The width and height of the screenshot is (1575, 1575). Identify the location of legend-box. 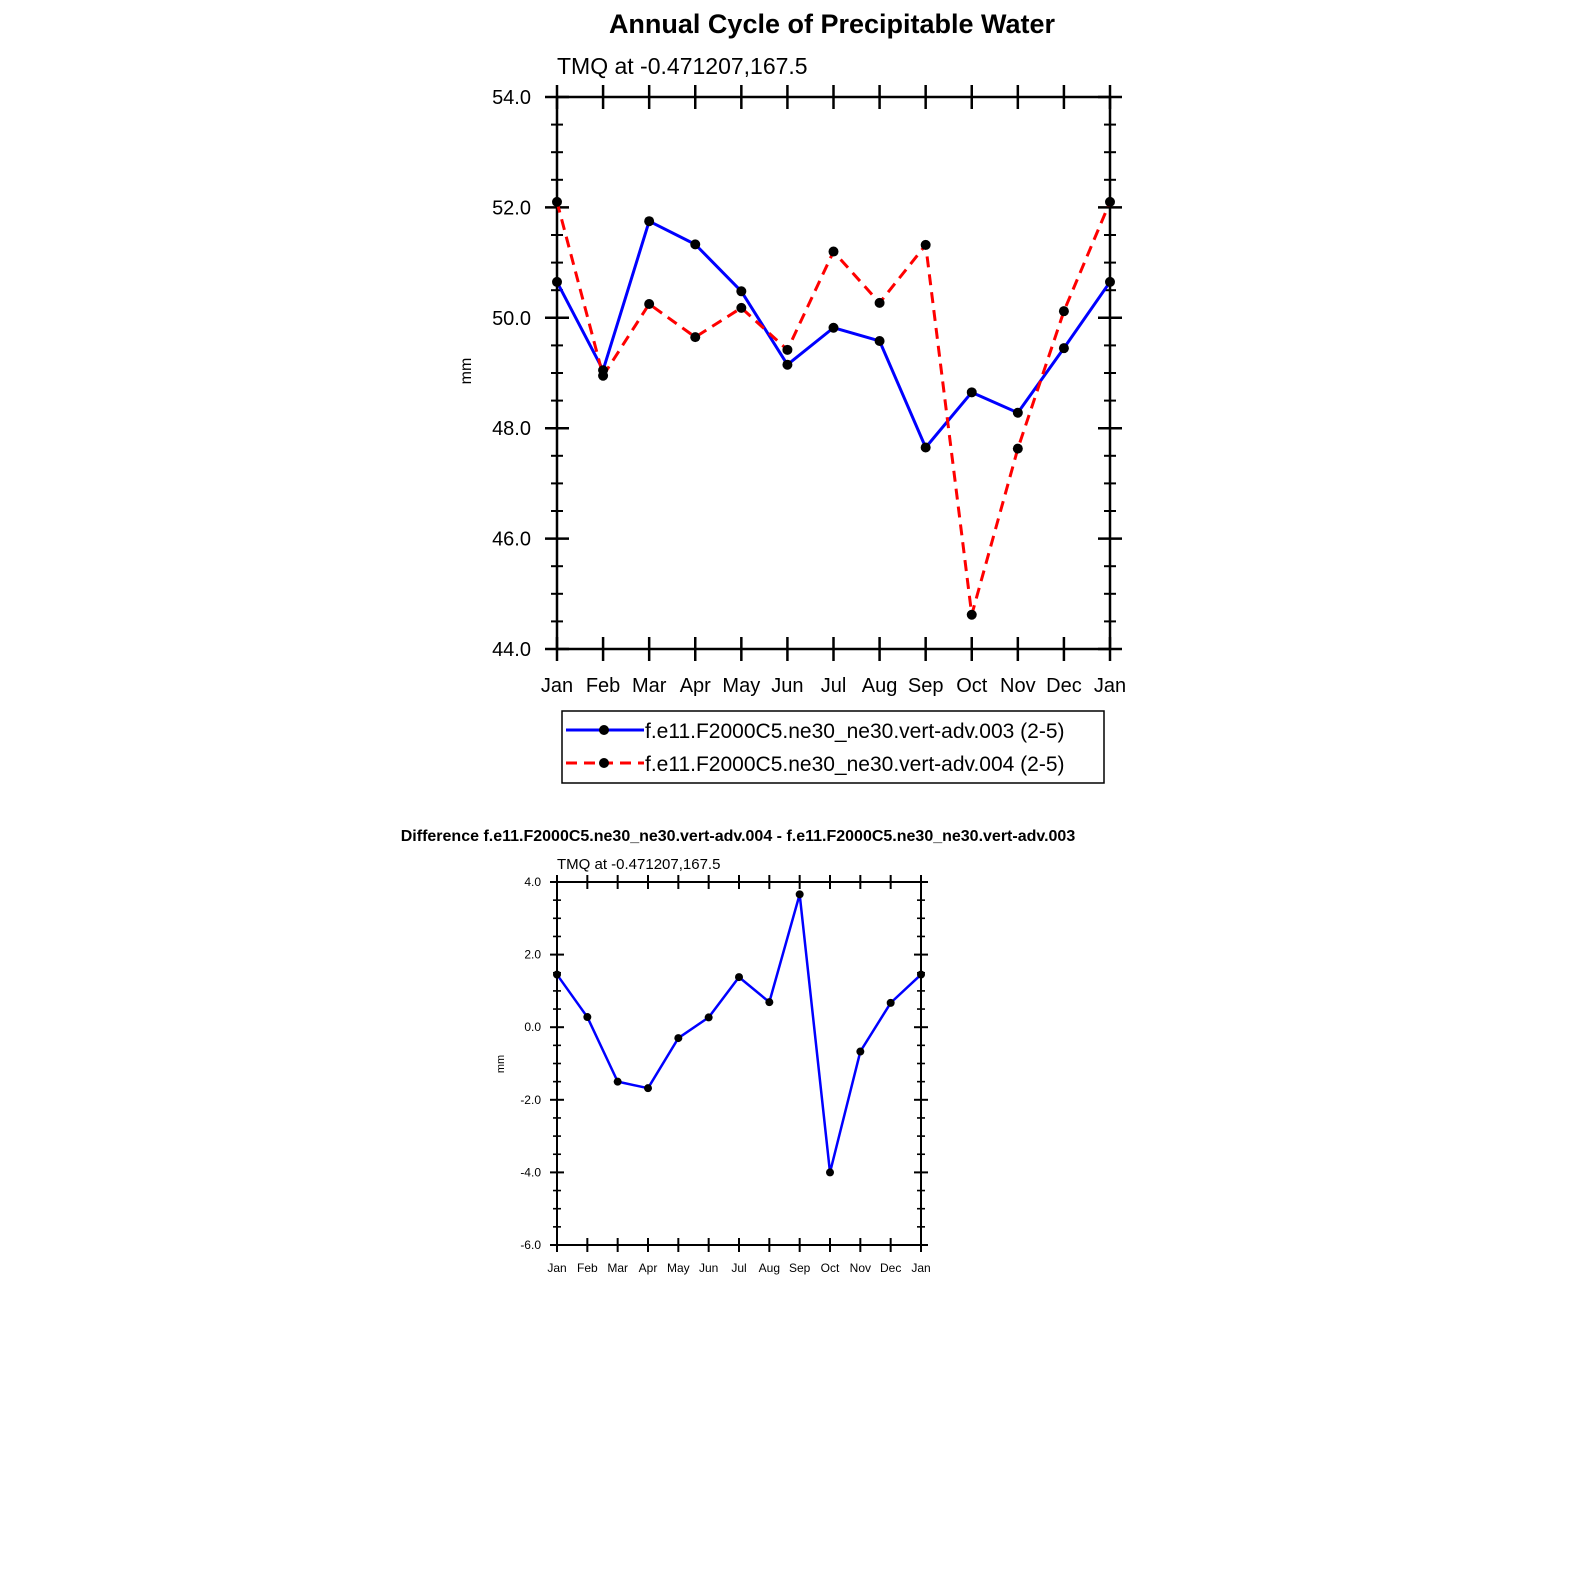
(833, 747).